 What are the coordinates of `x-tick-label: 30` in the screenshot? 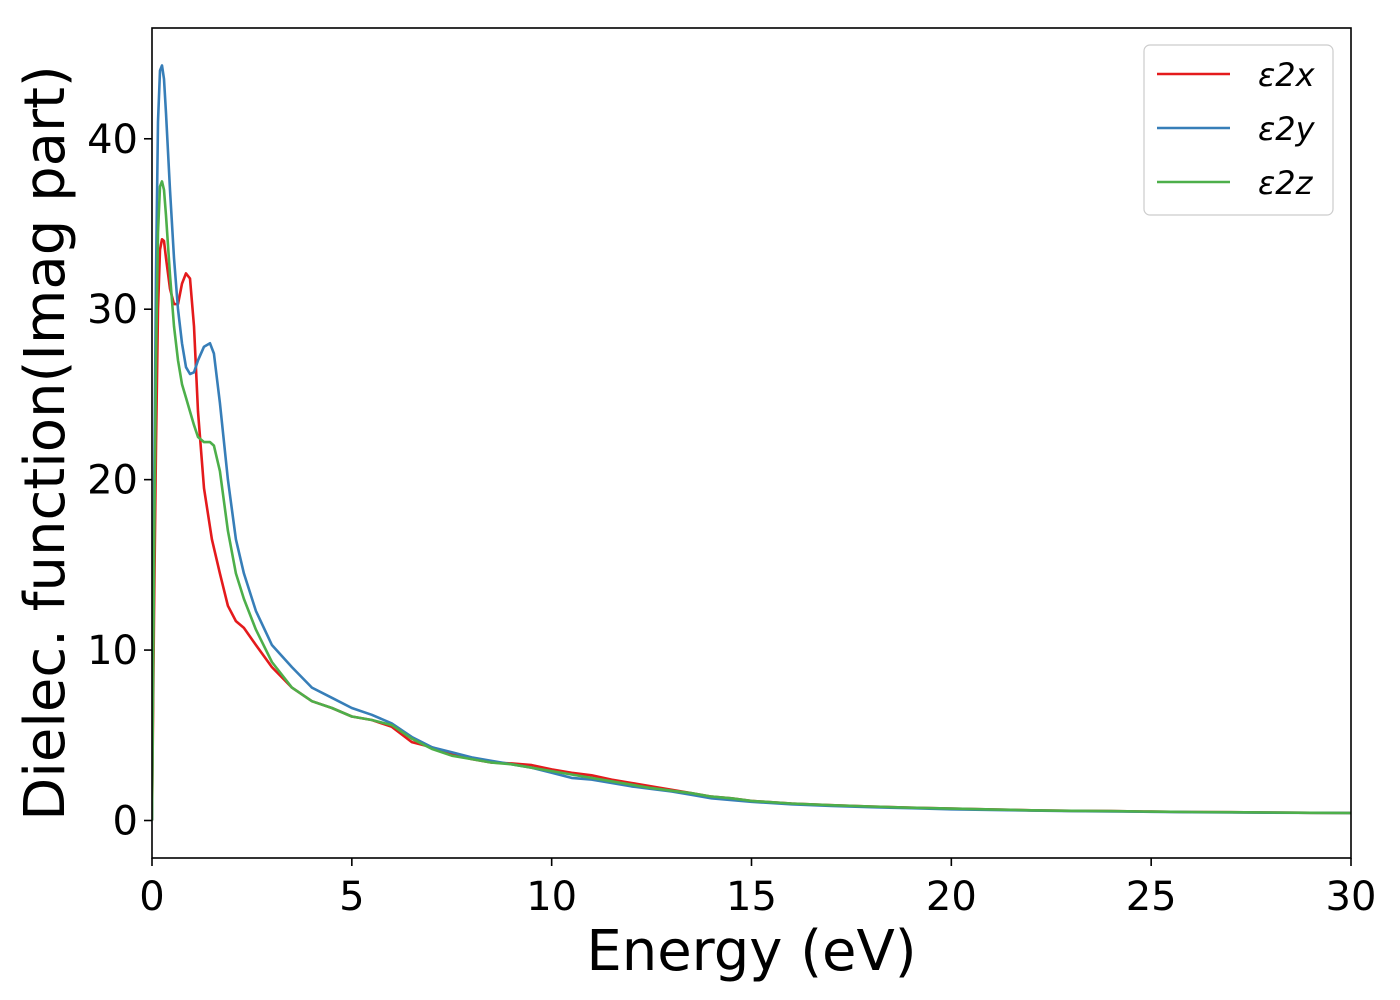 It's located at (1351, 897).